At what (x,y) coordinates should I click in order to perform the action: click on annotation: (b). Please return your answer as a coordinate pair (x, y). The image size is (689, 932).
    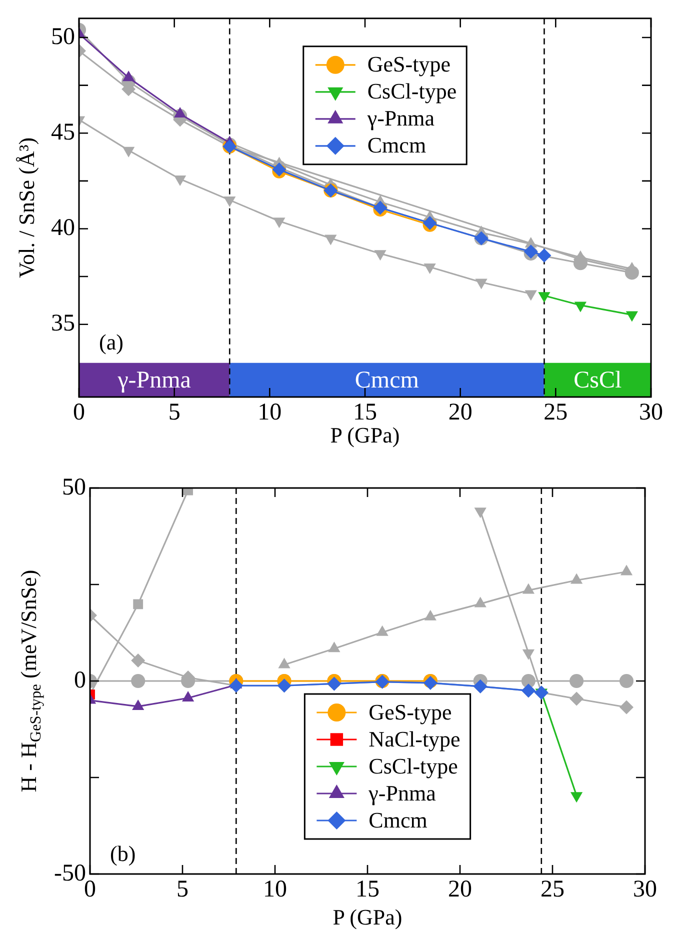
    Looking at the image, I should click on (123, 853).